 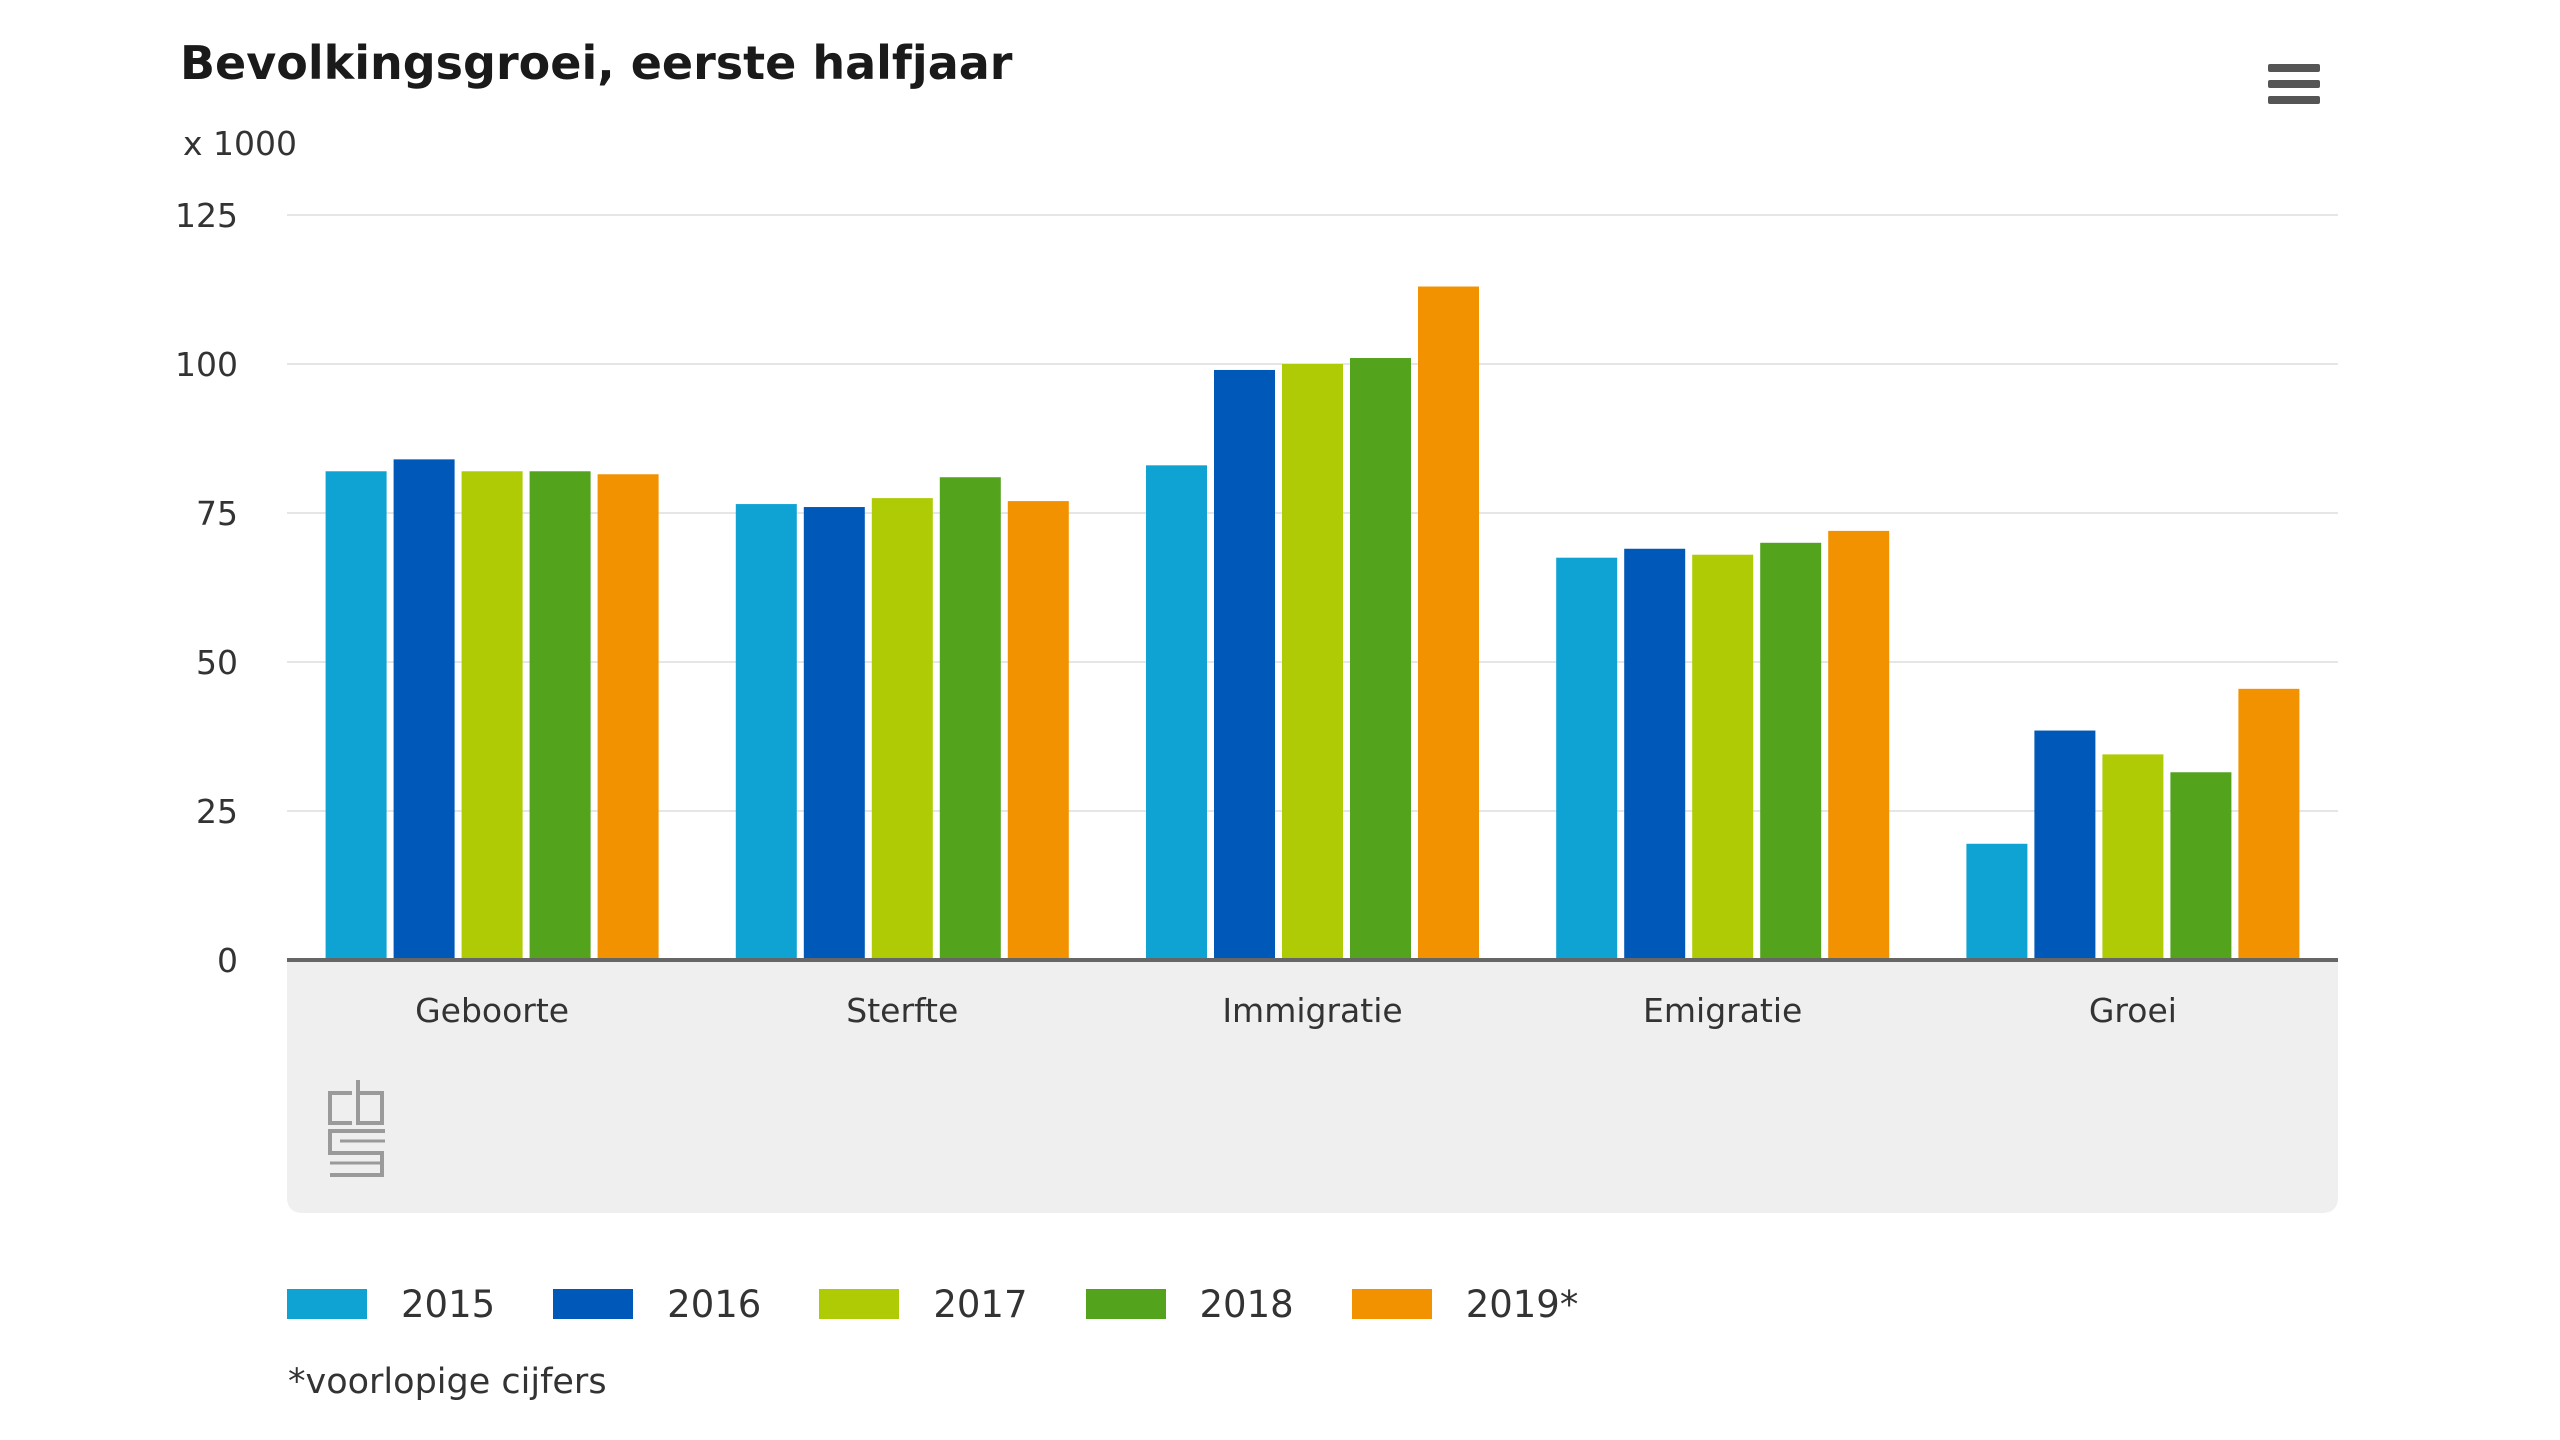 I want to click on bar-2017-emigratie, so click(x=1723, y=757).